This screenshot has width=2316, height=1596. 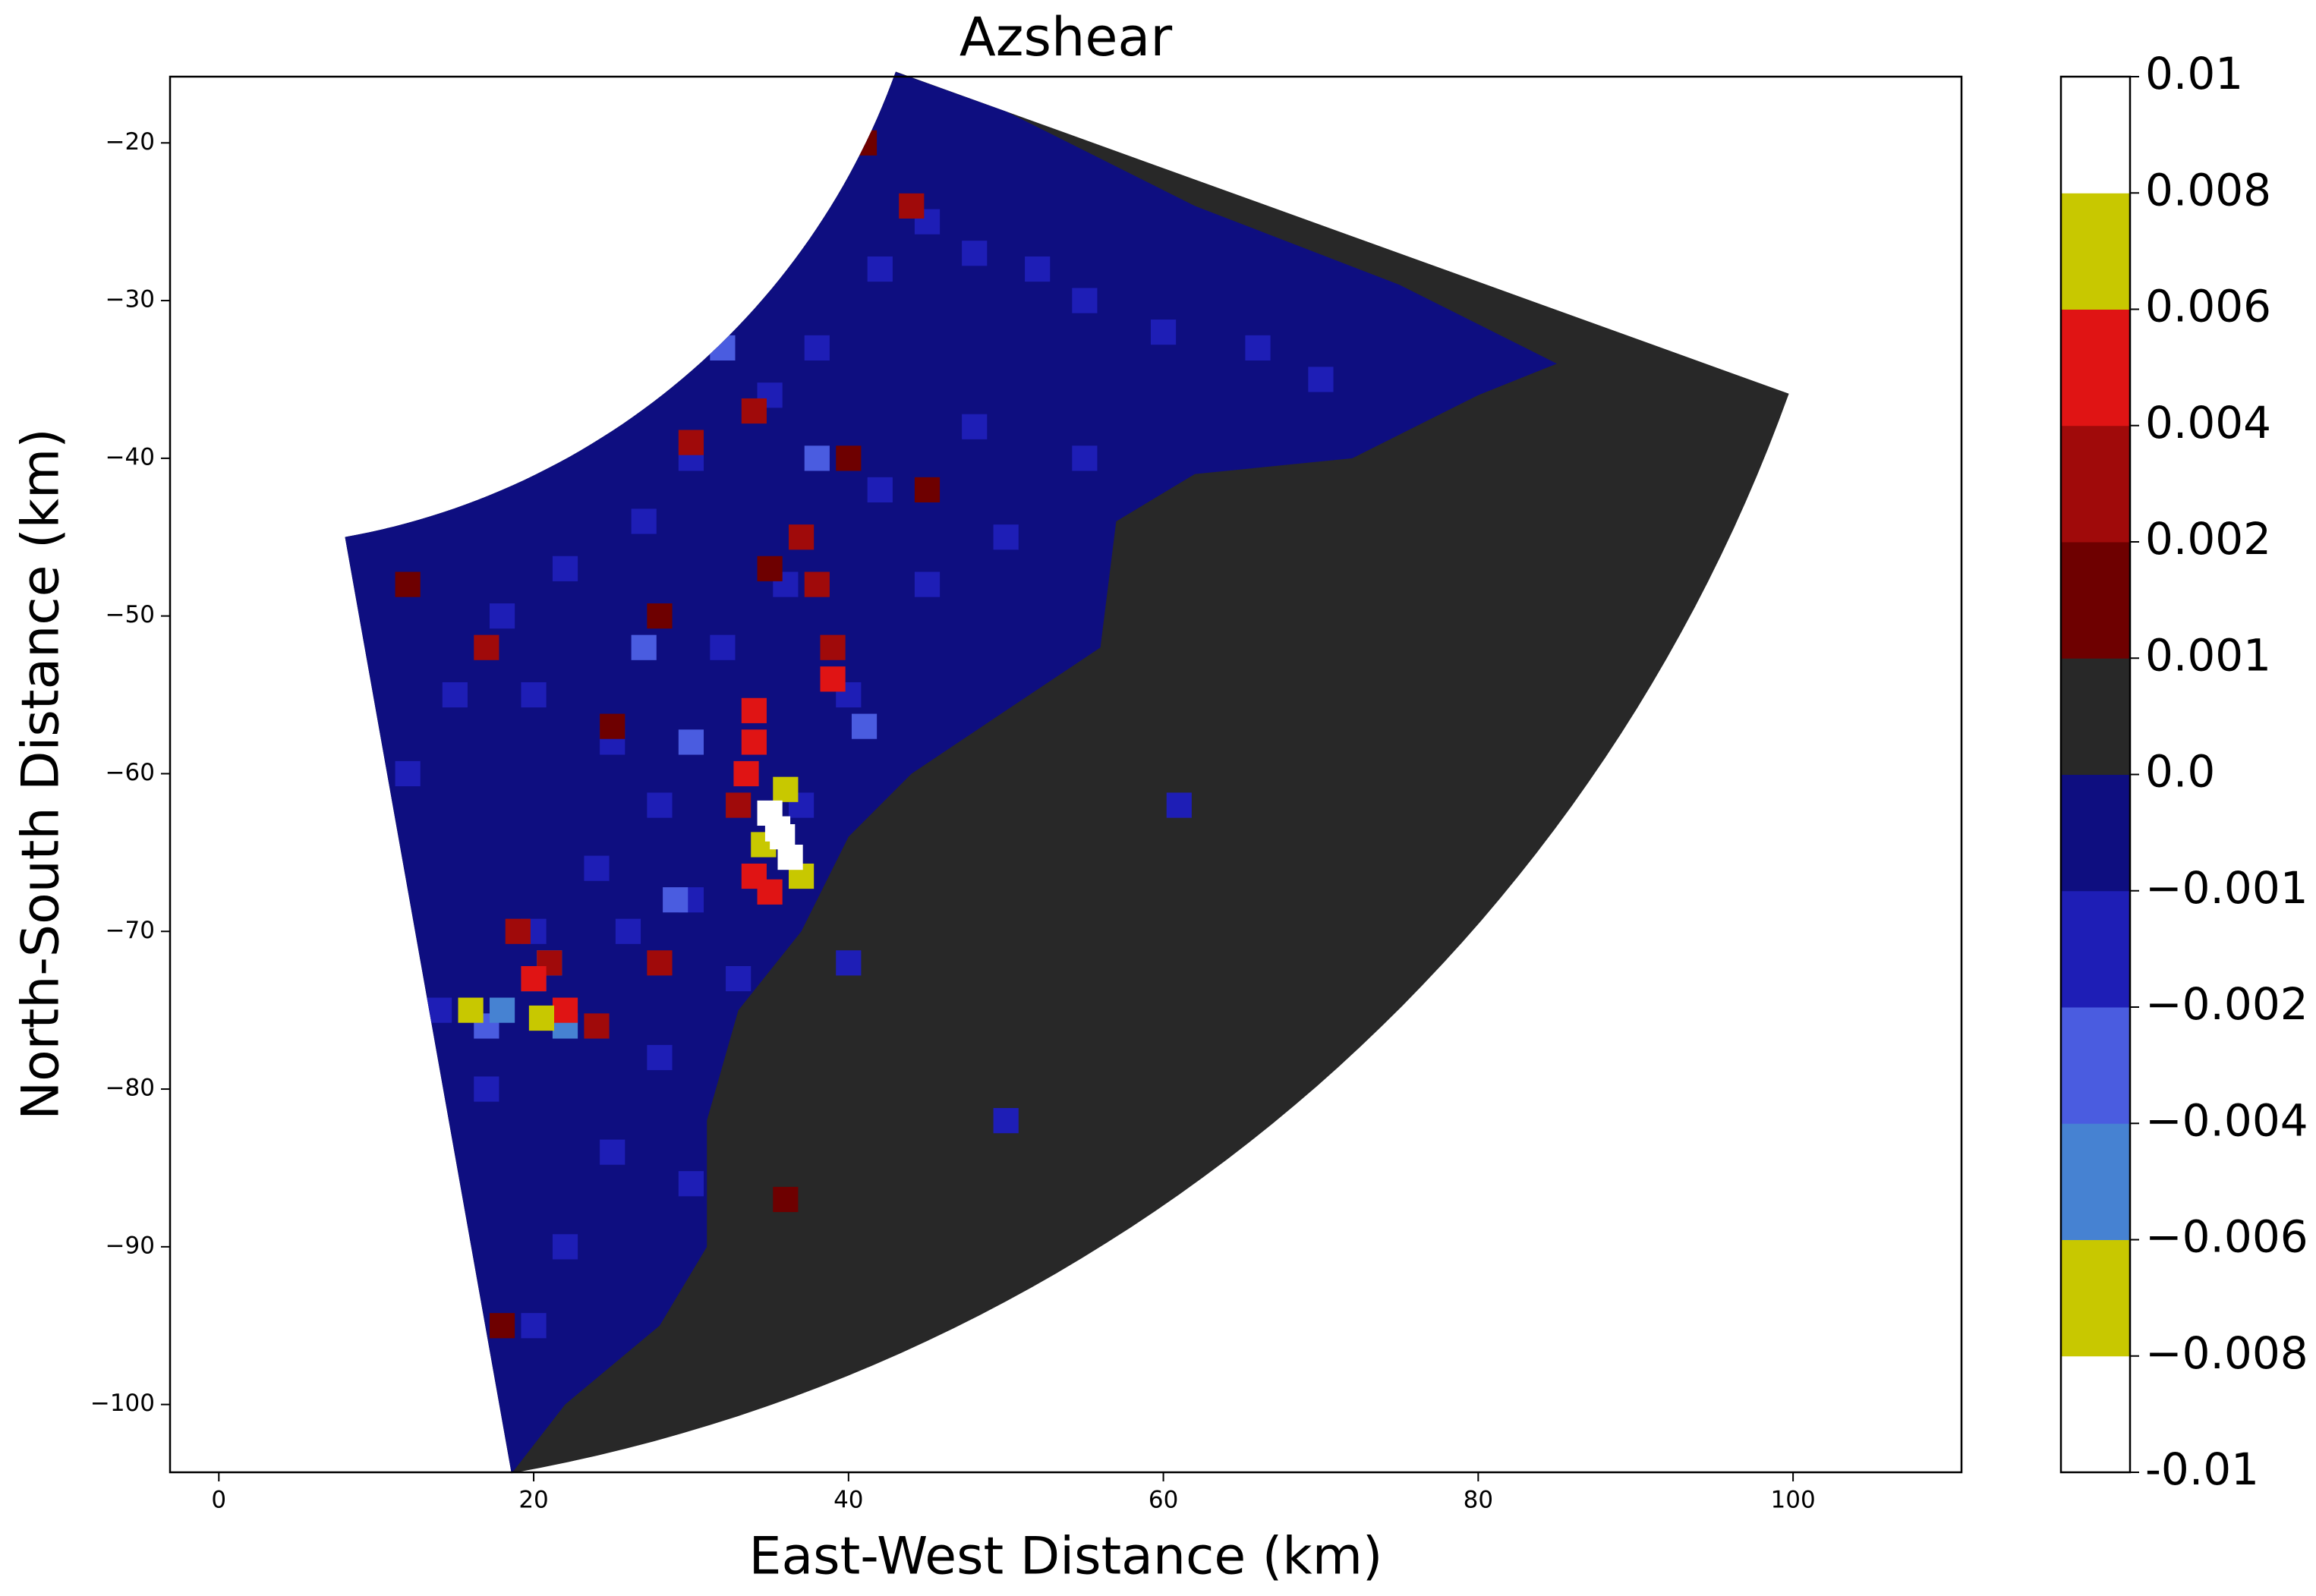 I want to click on colorbar-tick-label: 0.0, so click(x=2180, y=772).